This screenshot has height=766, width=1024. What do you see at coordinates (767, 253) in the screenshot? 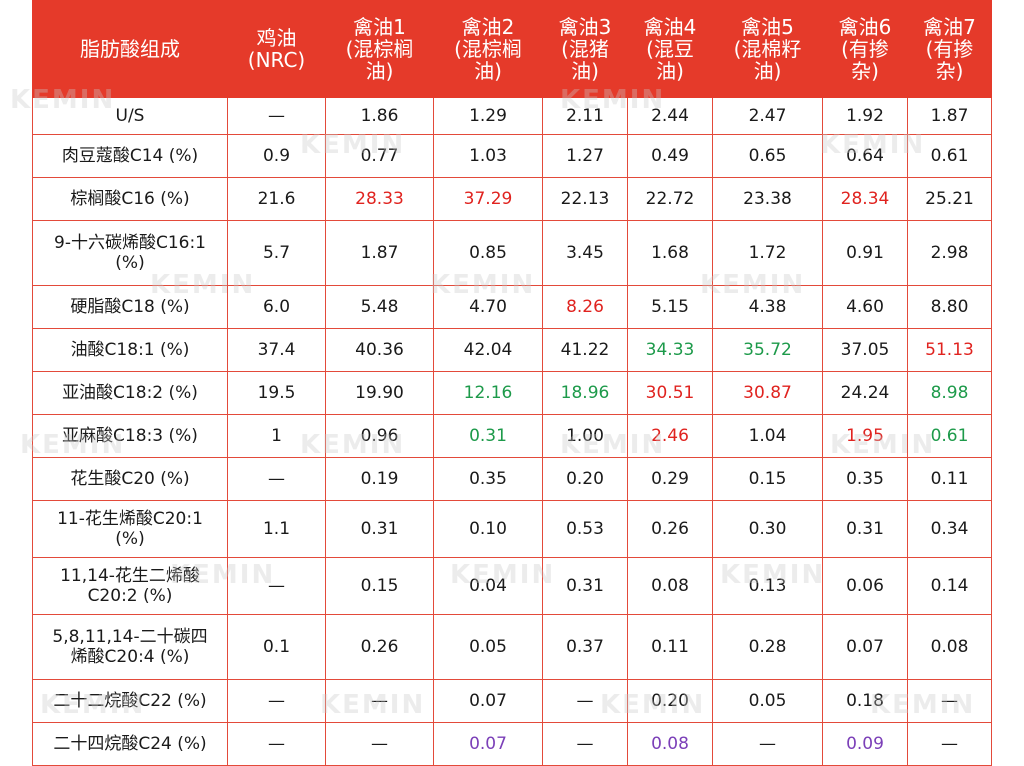
I see `table-cell: 1.72` at bounding box center [767, 253].